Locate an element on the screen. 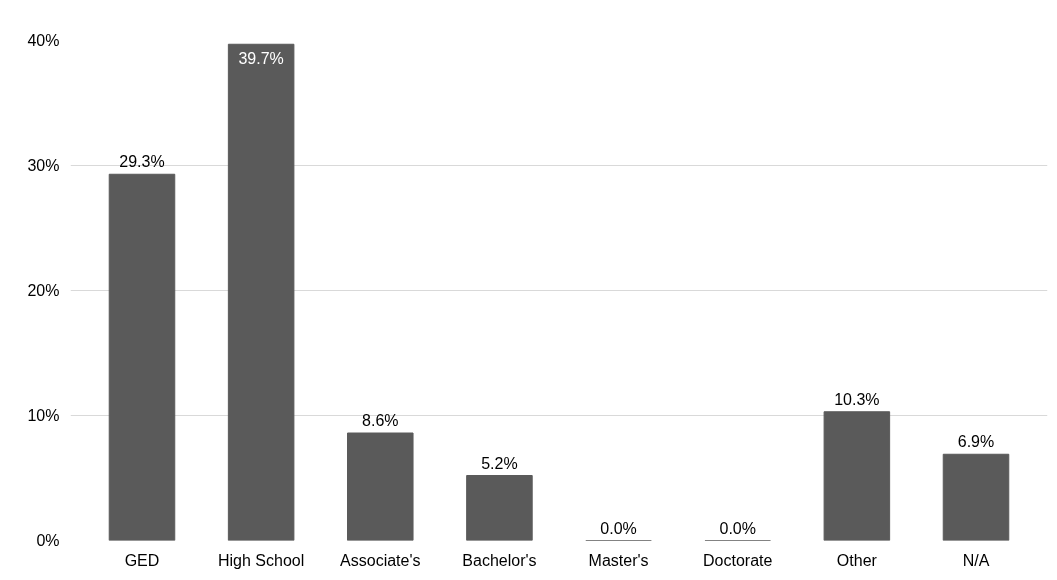  data-label: 8.6% is located at coordinates (380, 420).